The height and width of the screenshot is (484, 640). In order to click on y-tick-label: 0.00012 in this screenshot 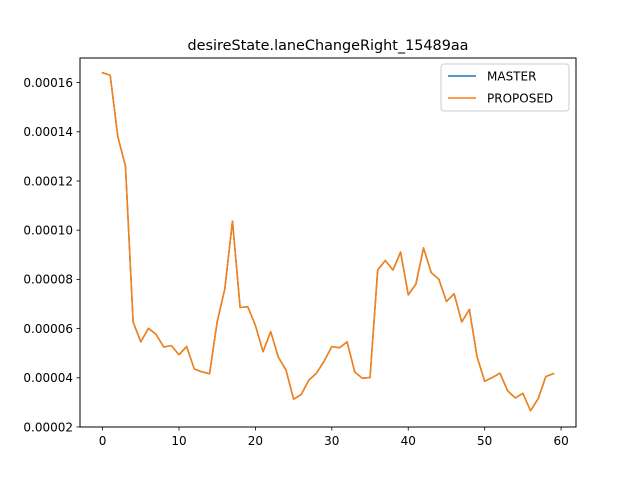, I will do `click(48, 181)`.